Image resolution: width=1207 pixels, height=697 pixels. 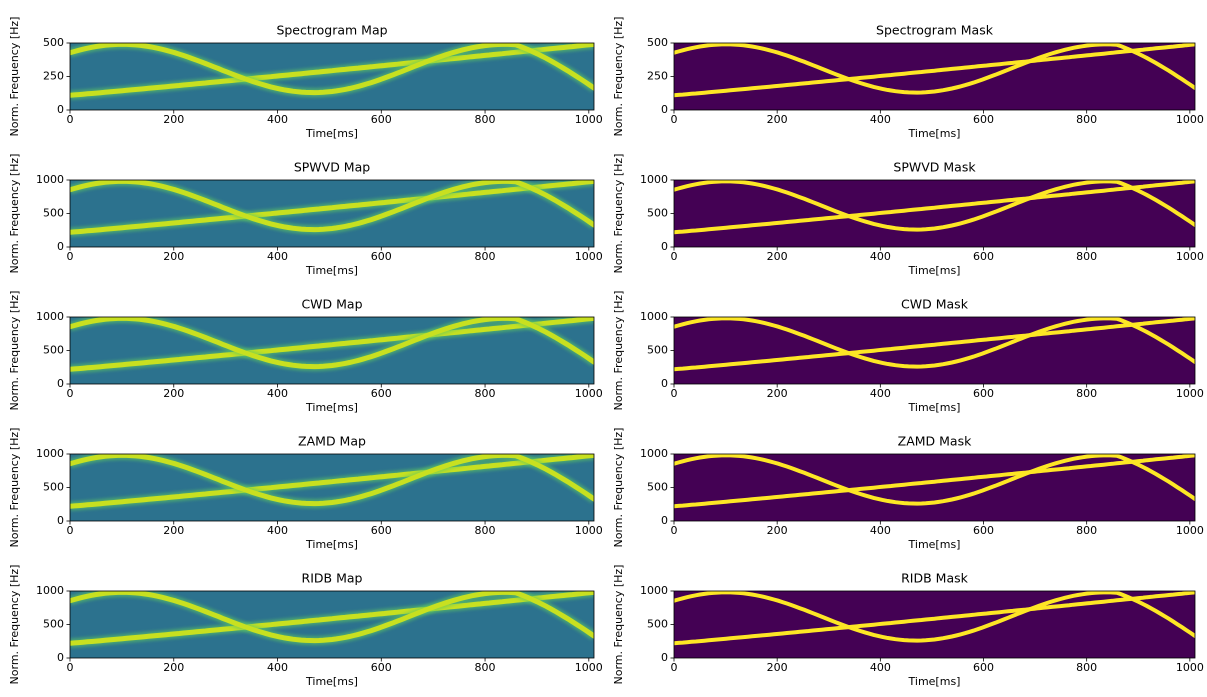 What do you see at coordinates (934, 167) in the screenshot?
I see `chart-title: SPWVD Mask` at bounding box center [934, 167].